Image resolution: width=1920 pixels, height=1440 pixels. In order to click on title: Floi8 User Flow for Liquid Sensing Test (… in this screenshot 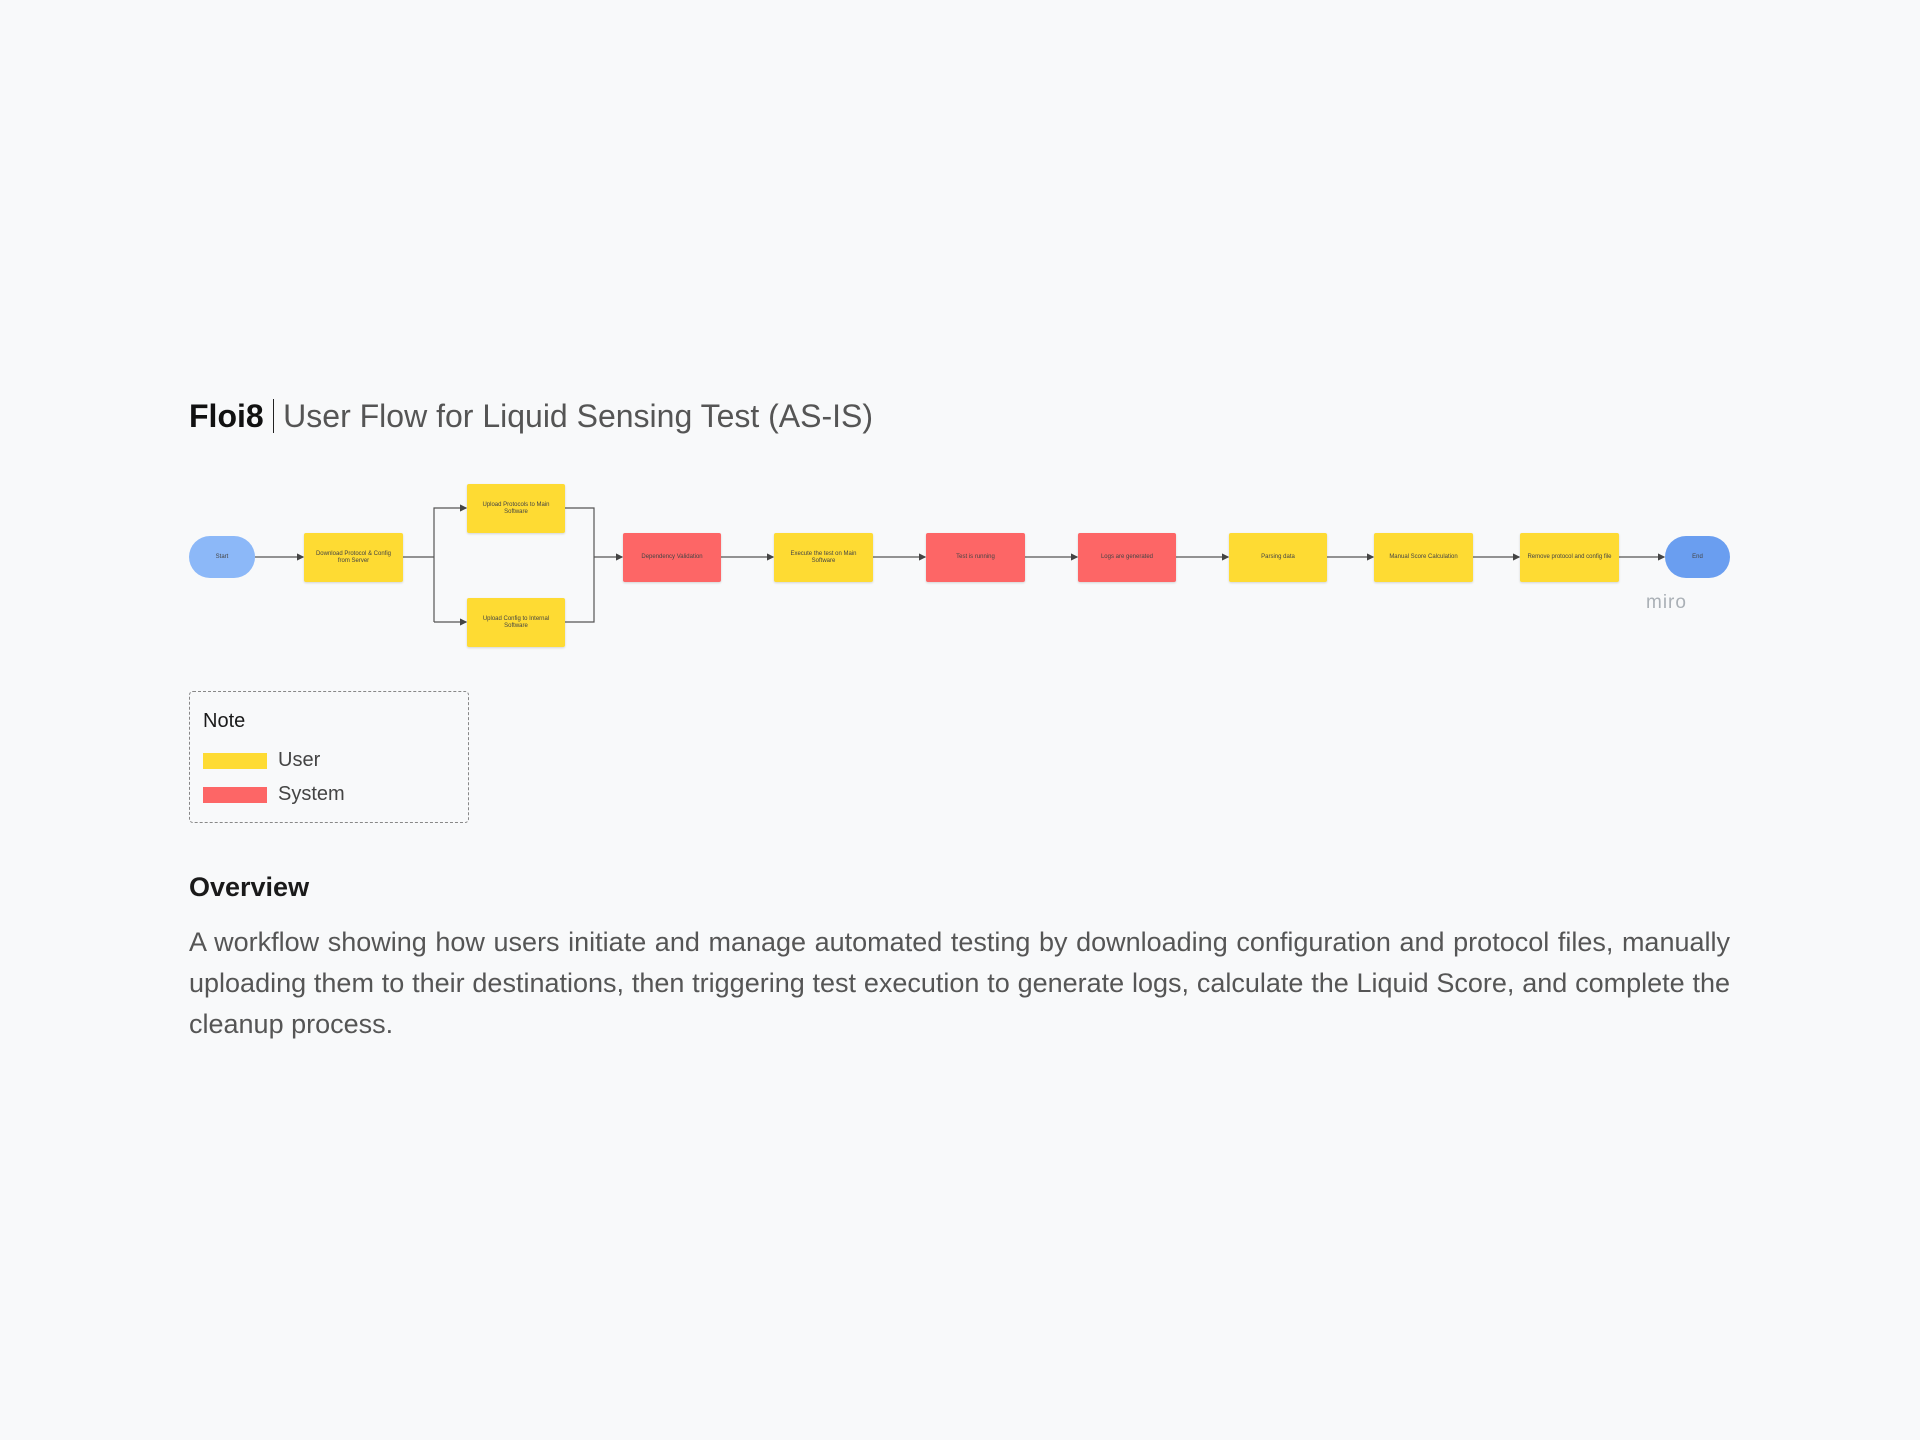, I will do `click(531, 416)`.